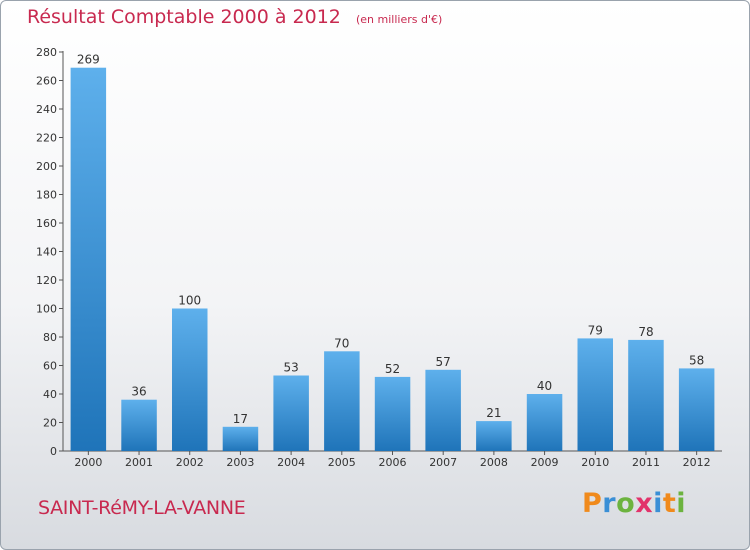  What do you see at coordinates (50, 337) in the screenshot?
I see `y-tick-label: 80` at bounding box center [50, 337].